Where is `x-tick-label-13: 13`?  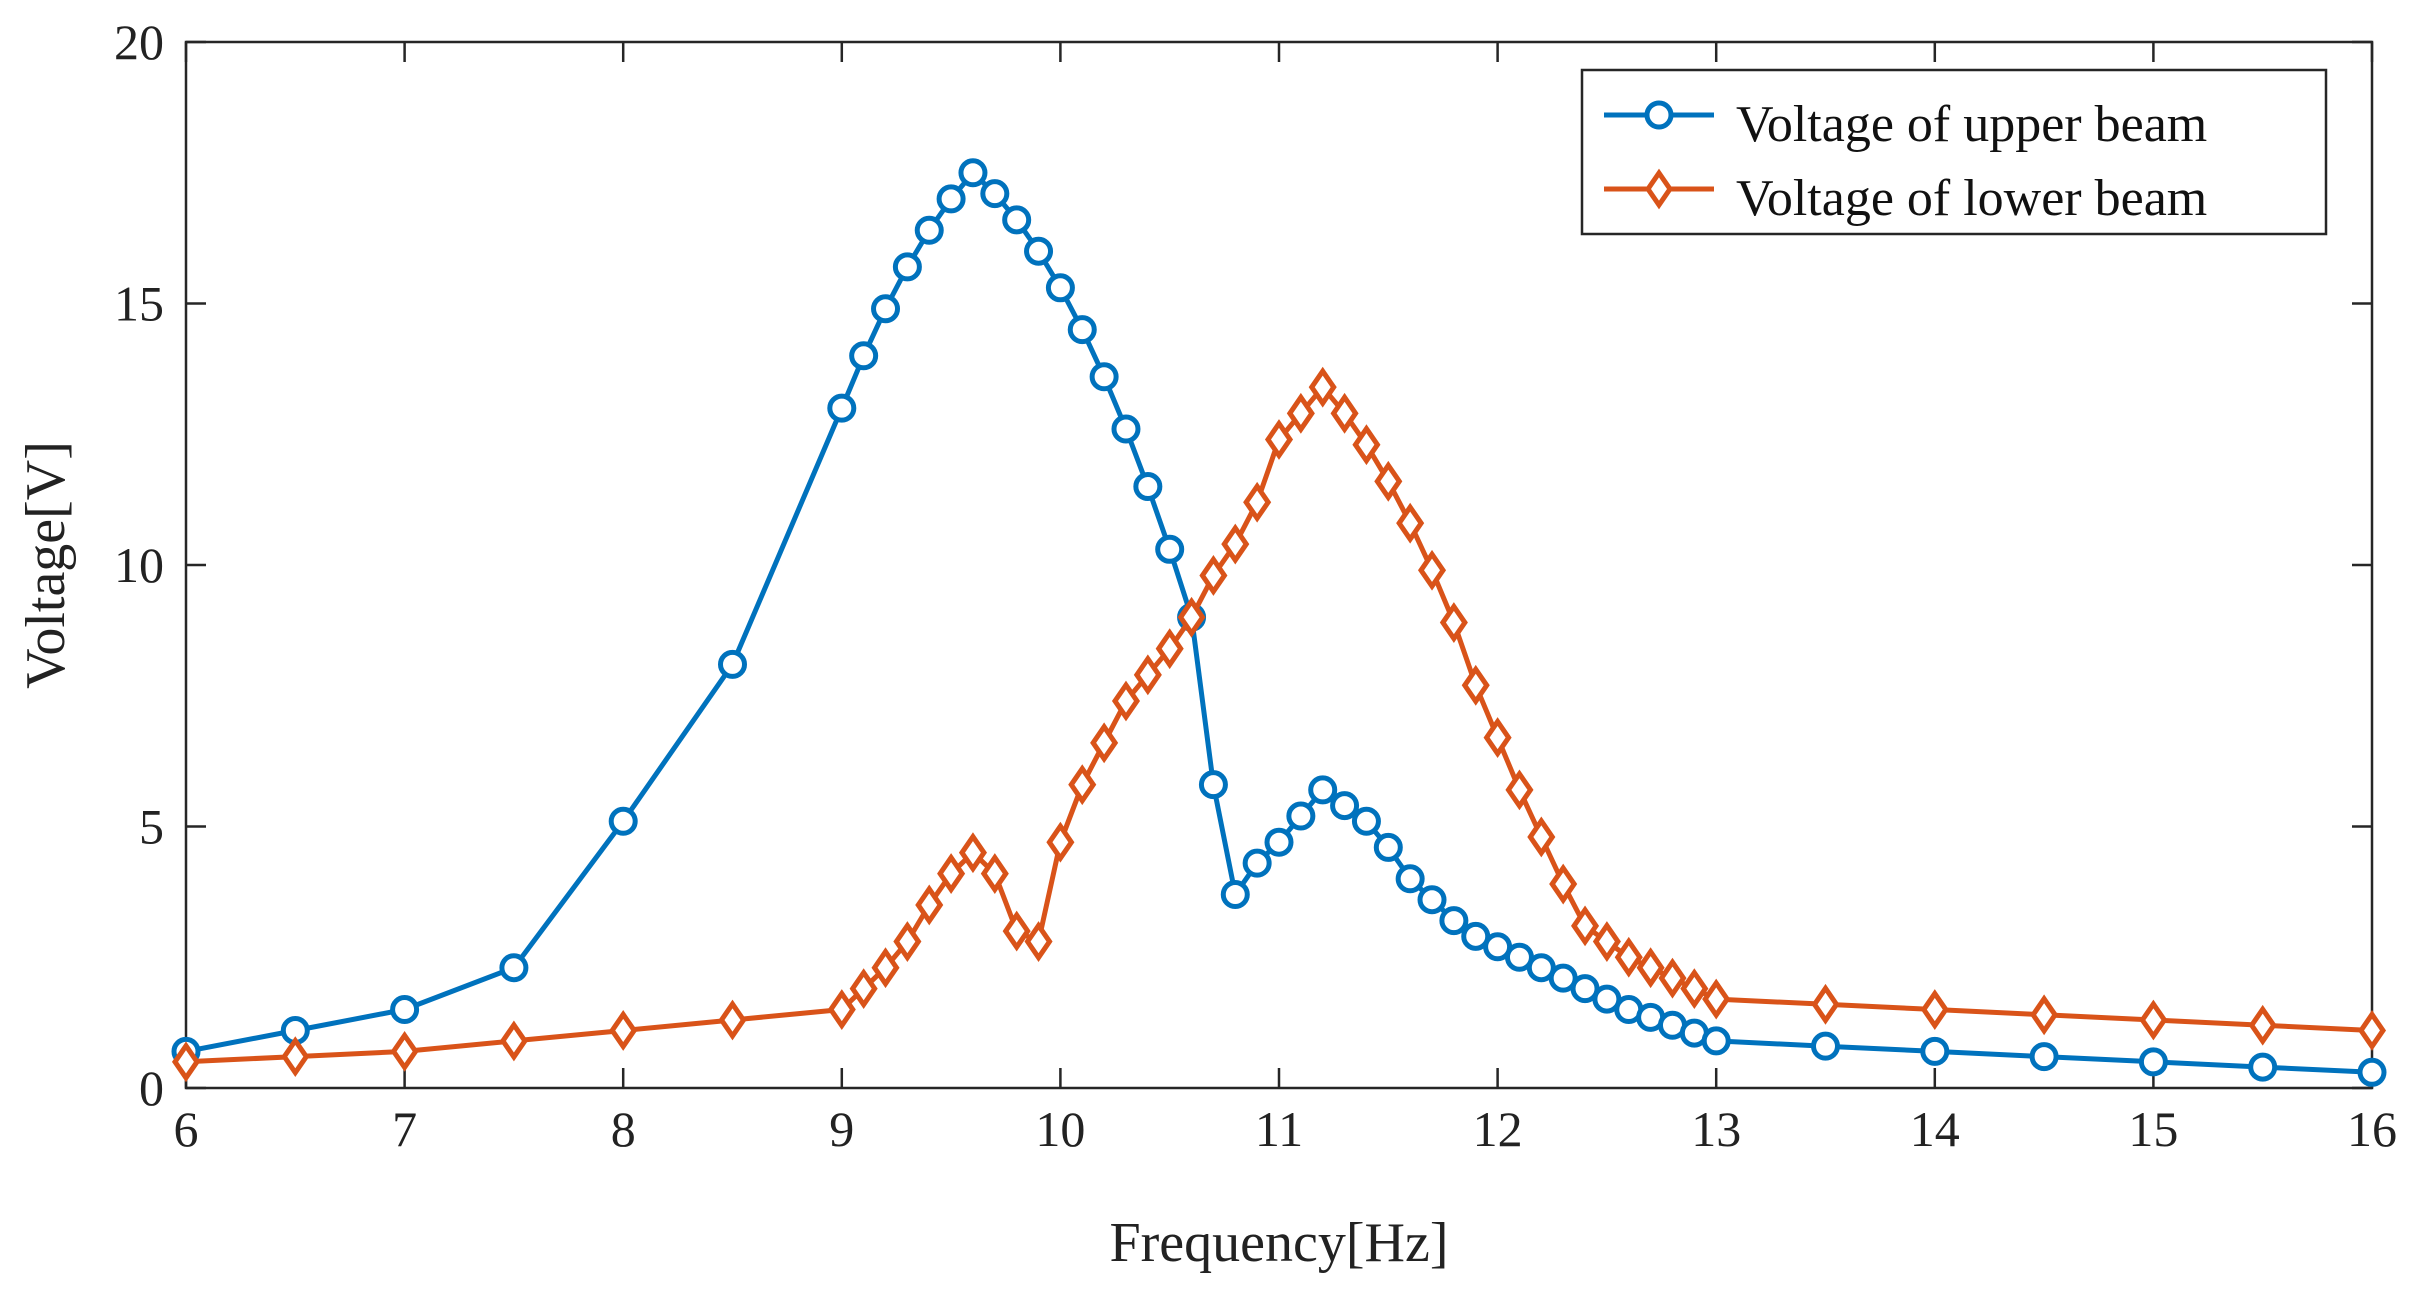 x-tick-label-13: 13 is located at coordinates (1716, 1129).